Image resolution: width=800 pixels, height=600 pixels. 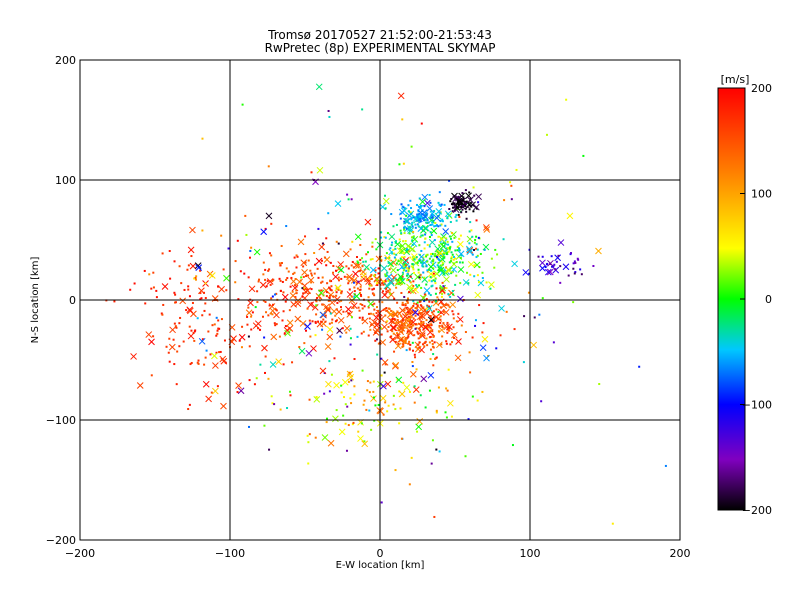 What do you see at coordinates (380, 553) in the screenshot?
I see `x-tick-label: 0` at bounding box center [380, 553].